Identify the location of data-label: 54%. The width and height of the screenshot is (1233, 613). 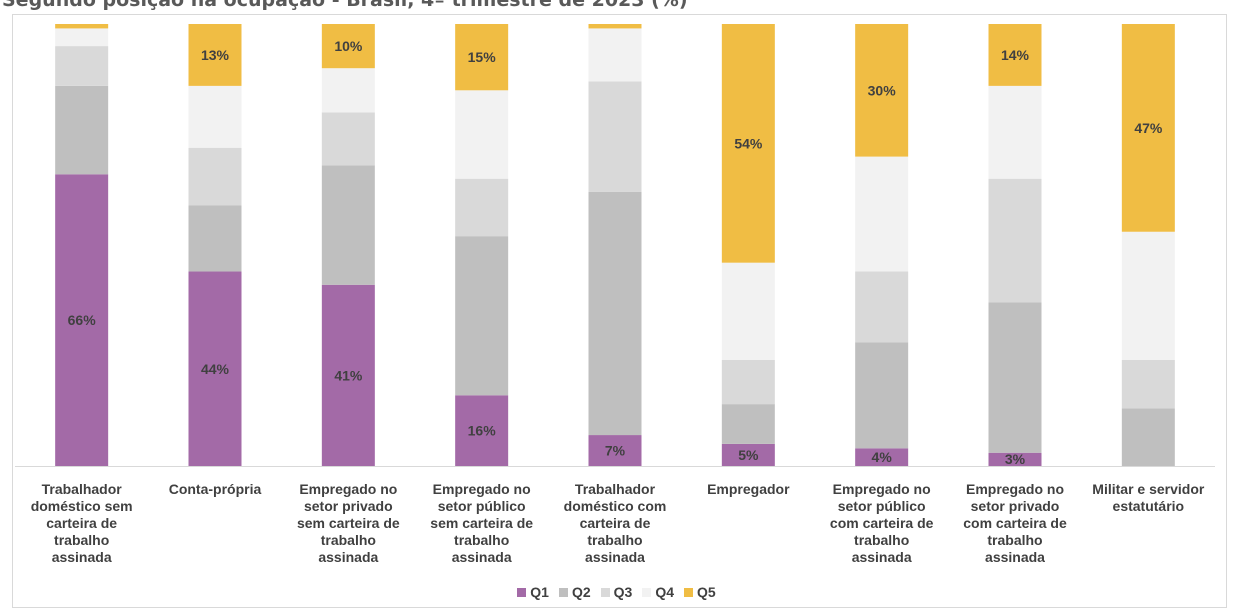
(748, 143).